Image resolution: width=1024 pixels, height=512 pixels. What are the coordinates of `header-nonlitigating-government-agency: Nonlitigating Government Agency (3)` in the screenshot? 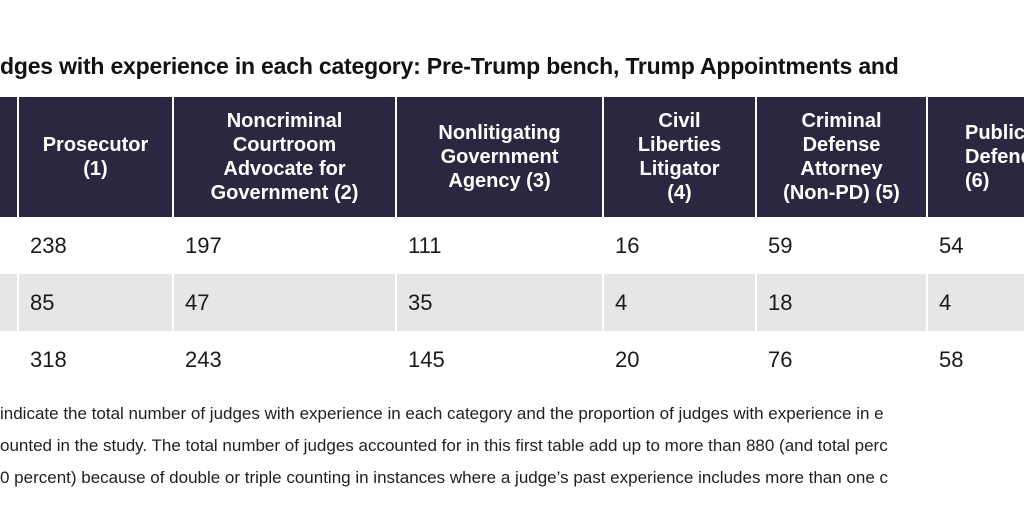 It's located at (500, 157).